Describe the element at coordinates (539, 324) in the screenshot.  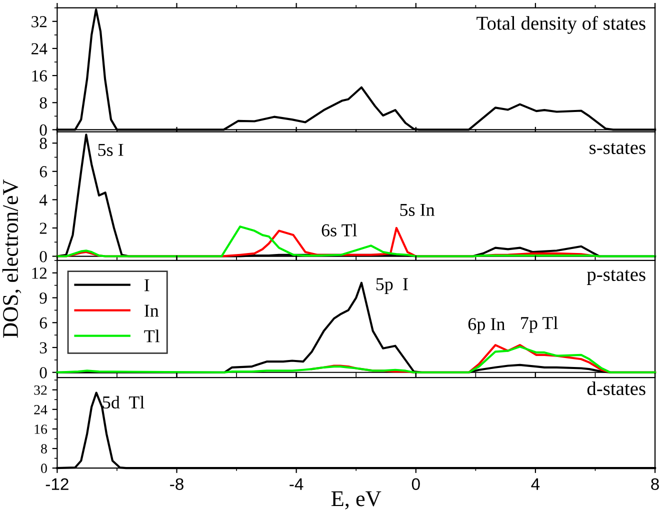
I see `annotation: 7p Tl` at that location.